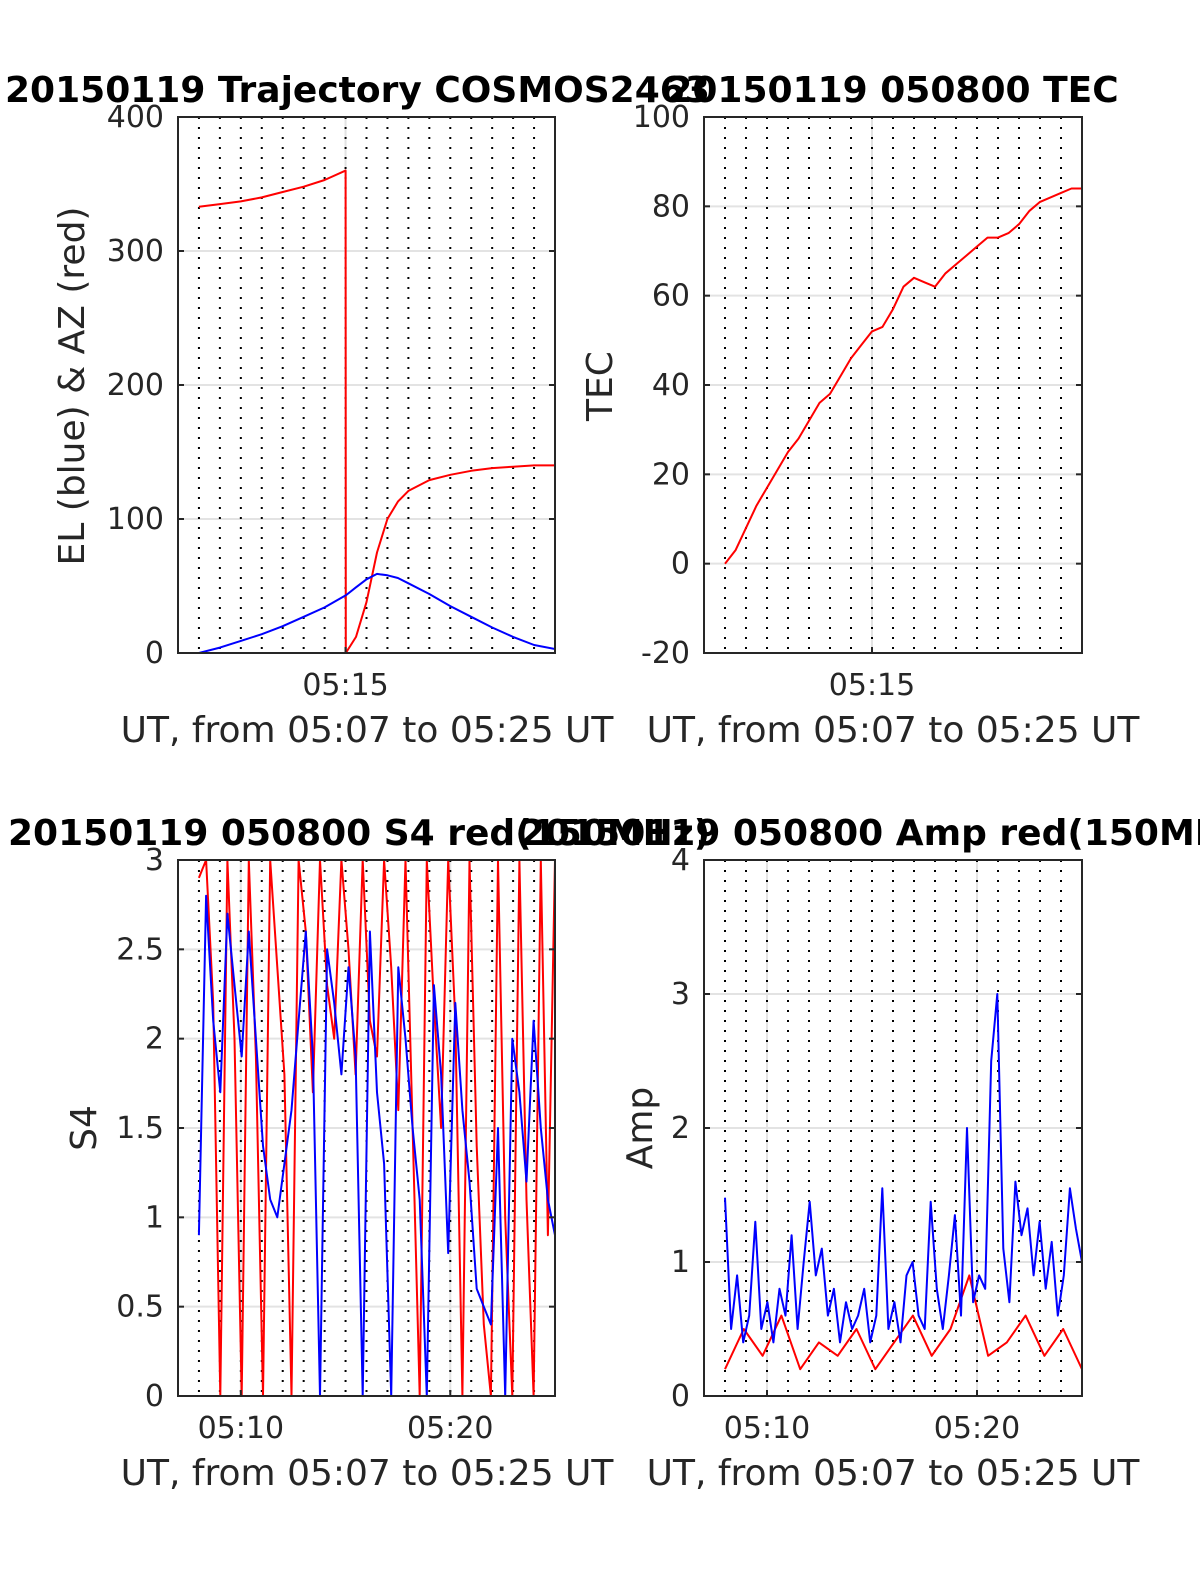 This screenshot has height=1575, width=1200. I want to click on tec-series-group, so click(903, 376).